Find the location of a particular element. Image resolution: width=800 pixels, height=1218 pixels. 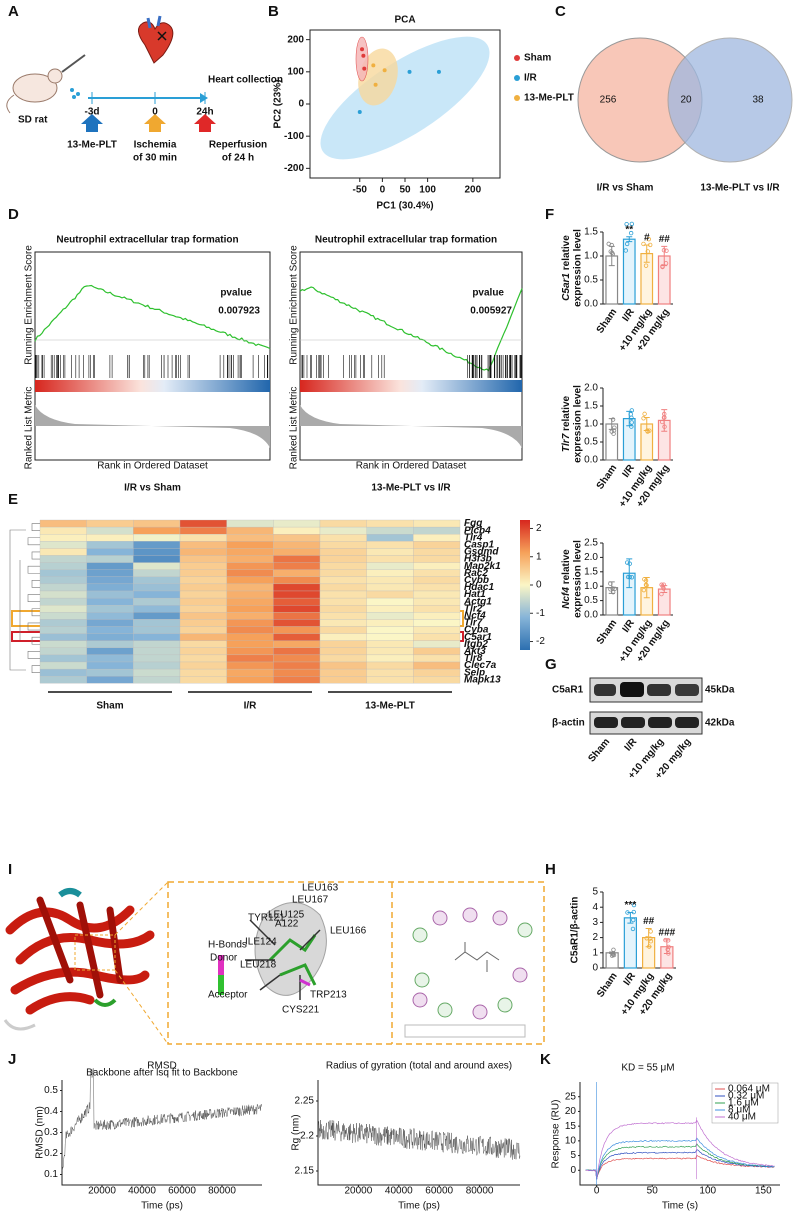

significance: ## is located at coordinates (649, 921).